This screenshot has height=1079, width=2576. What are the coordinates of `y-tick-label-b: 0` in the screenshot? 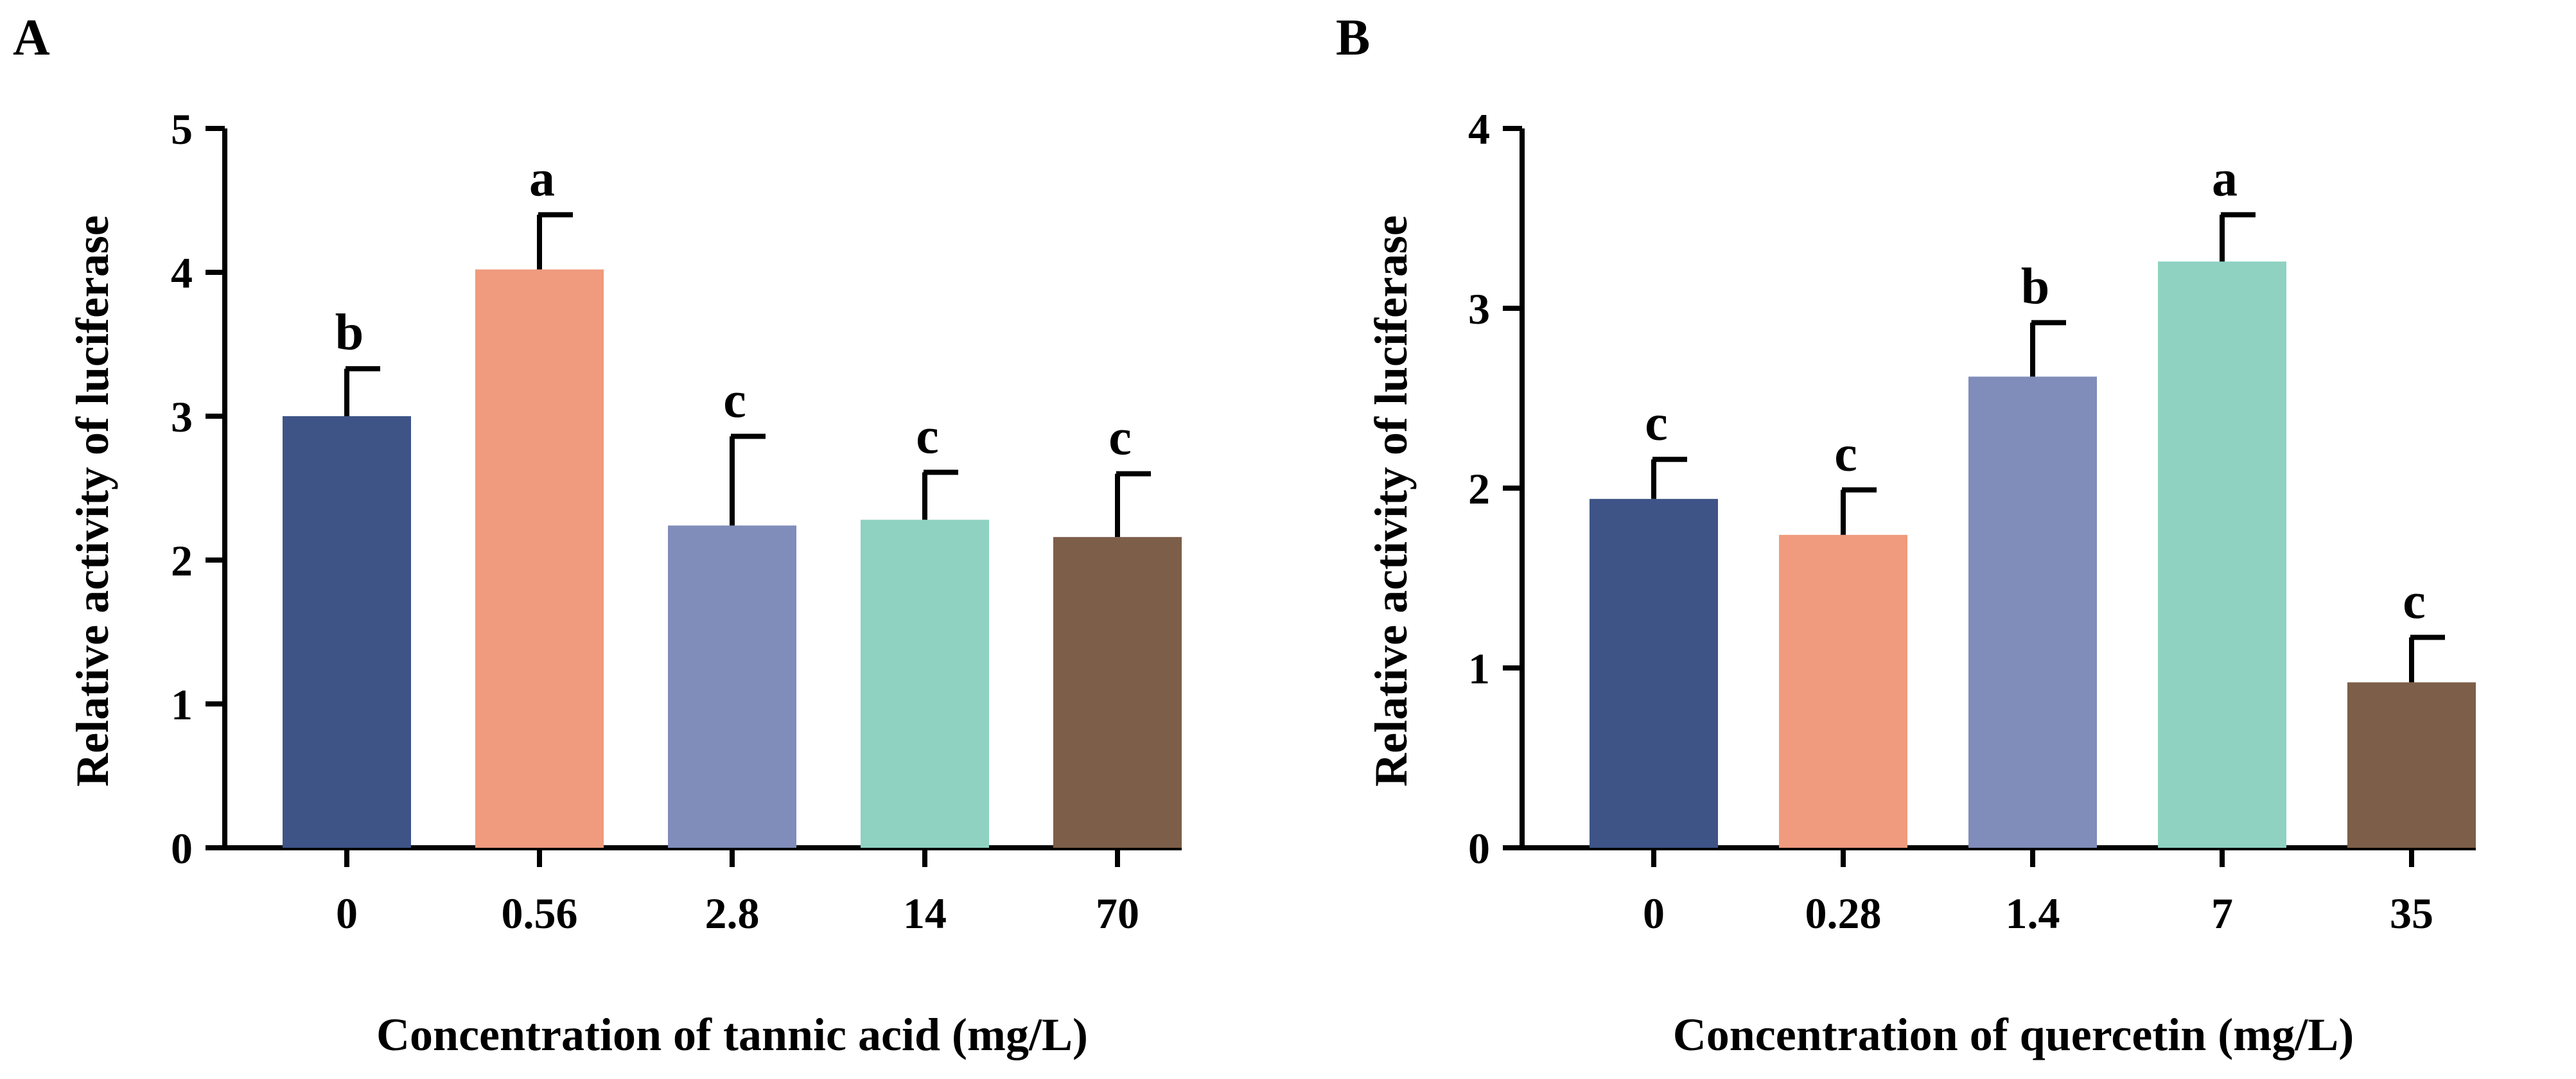 It's located at (1479, 848).